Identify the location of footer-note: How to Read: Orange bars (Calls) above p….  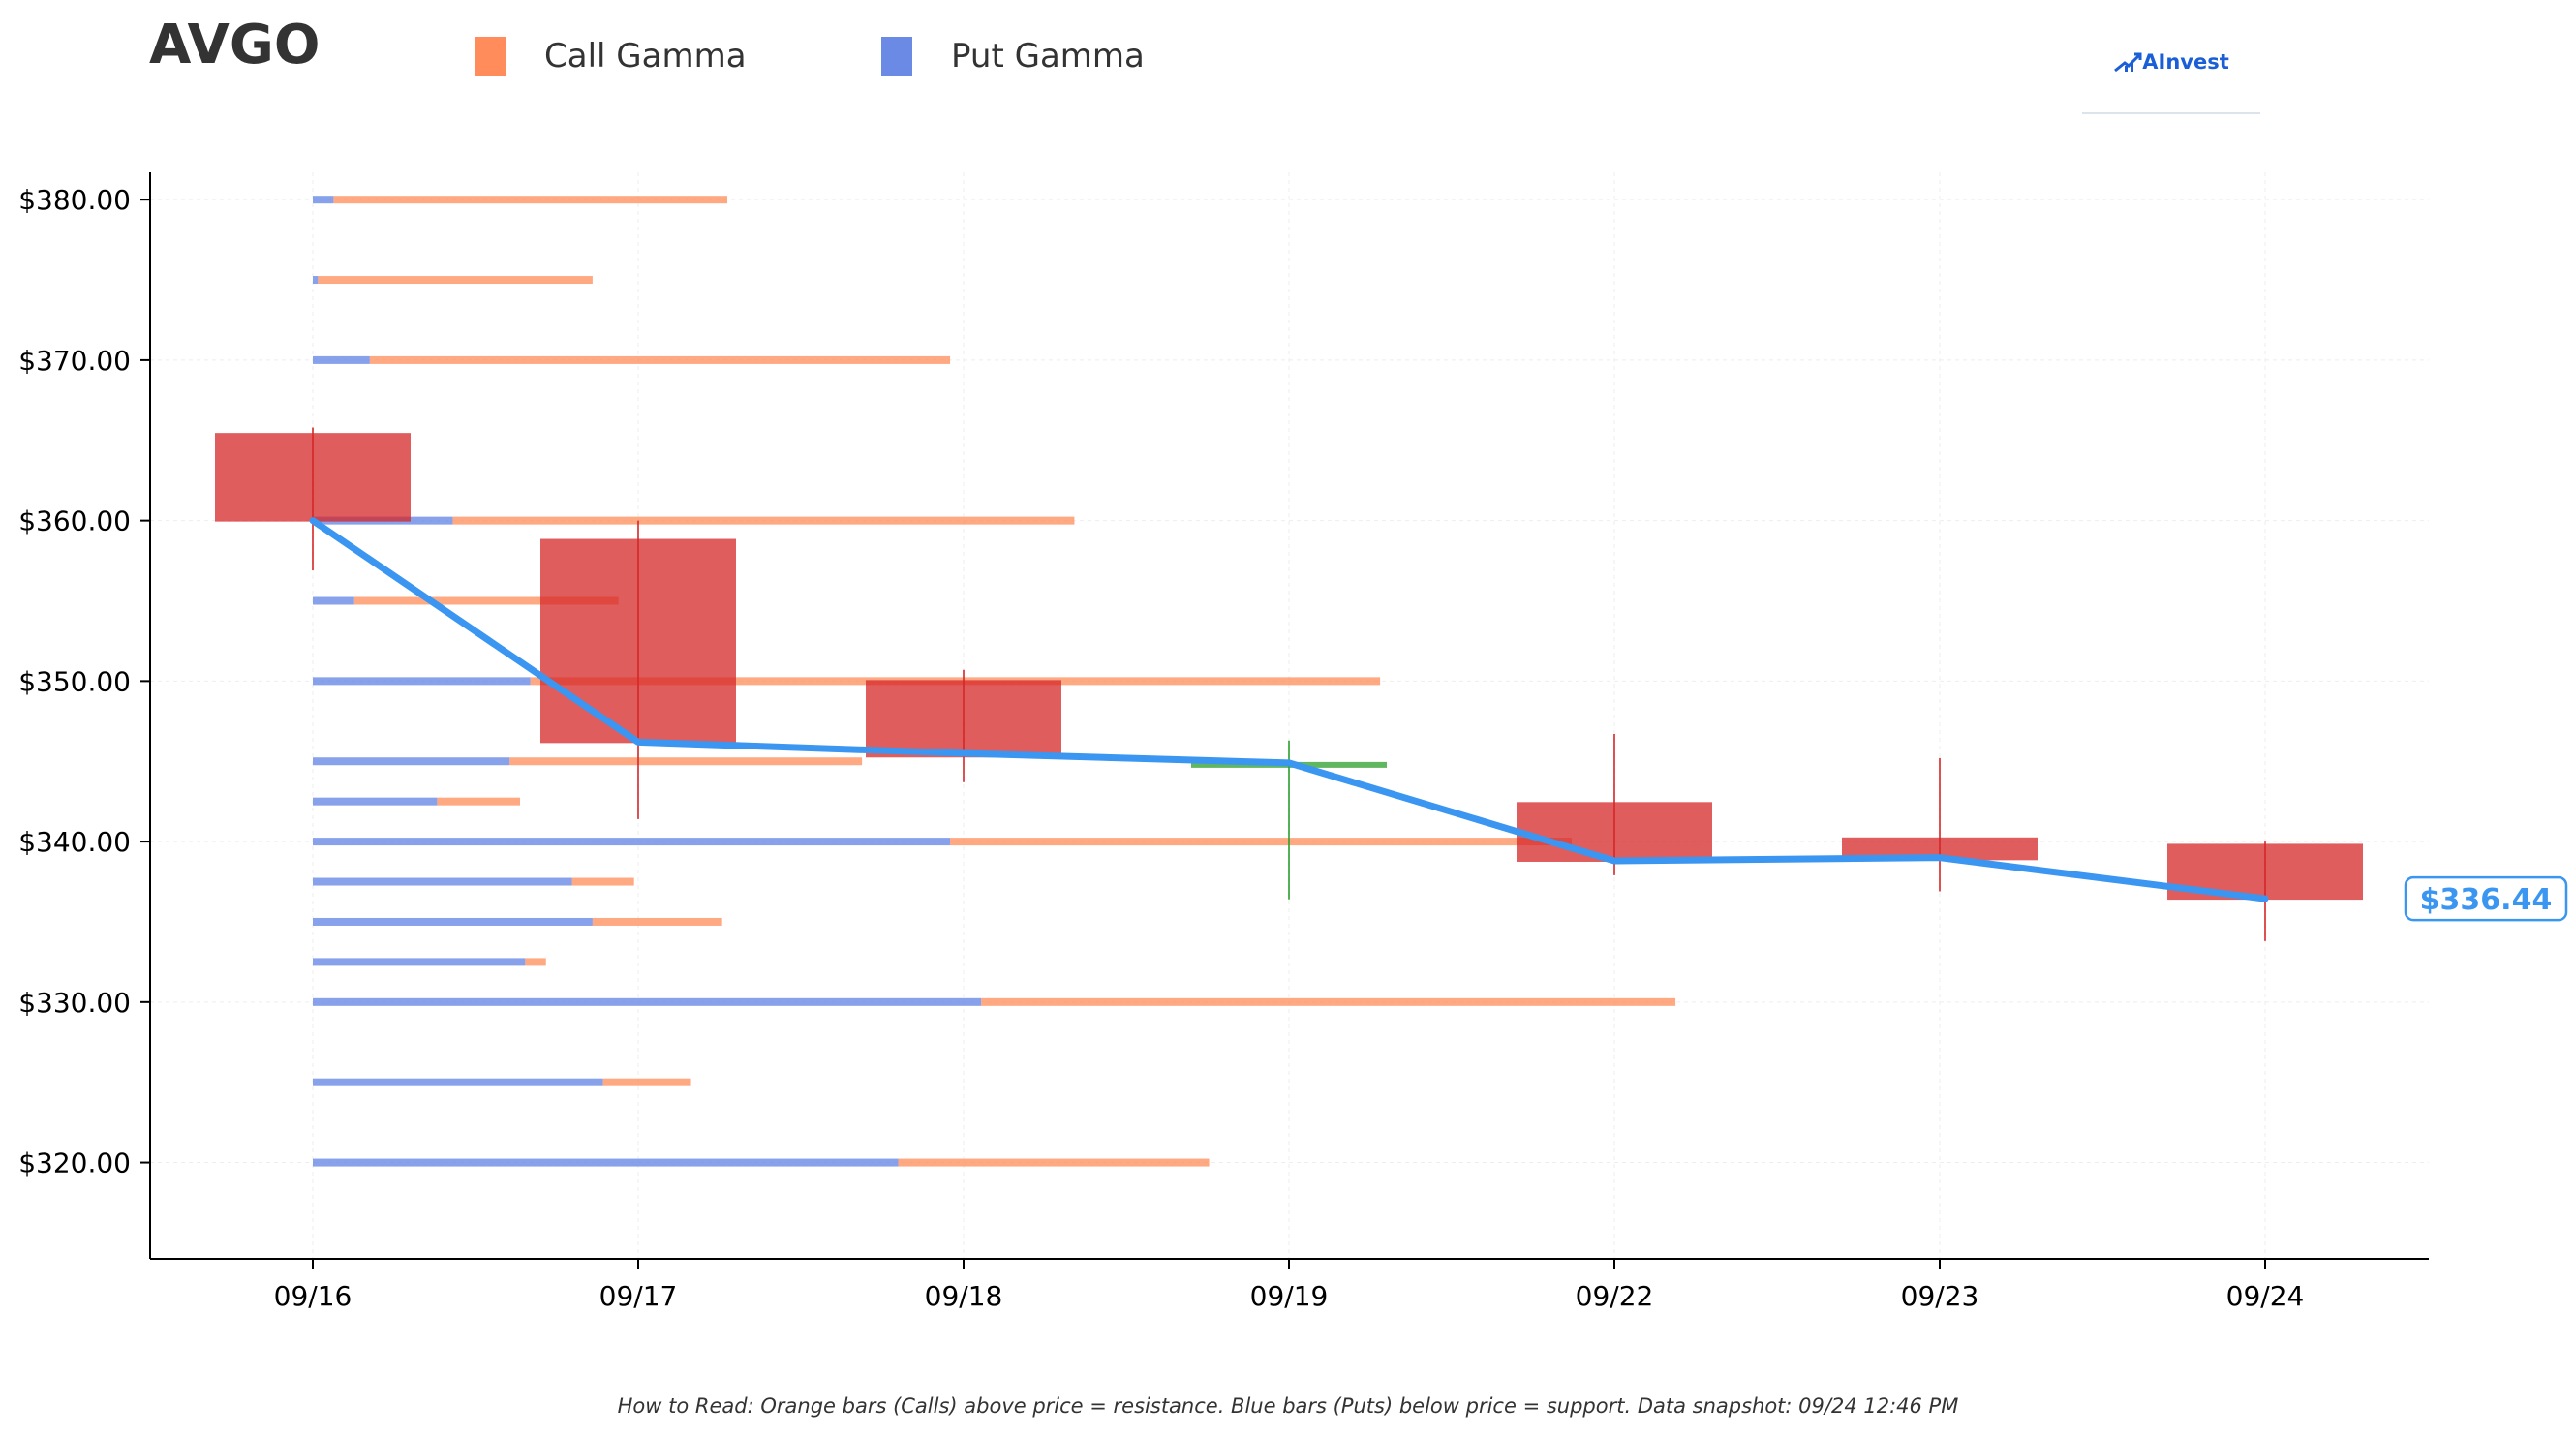
(1288, 1406).